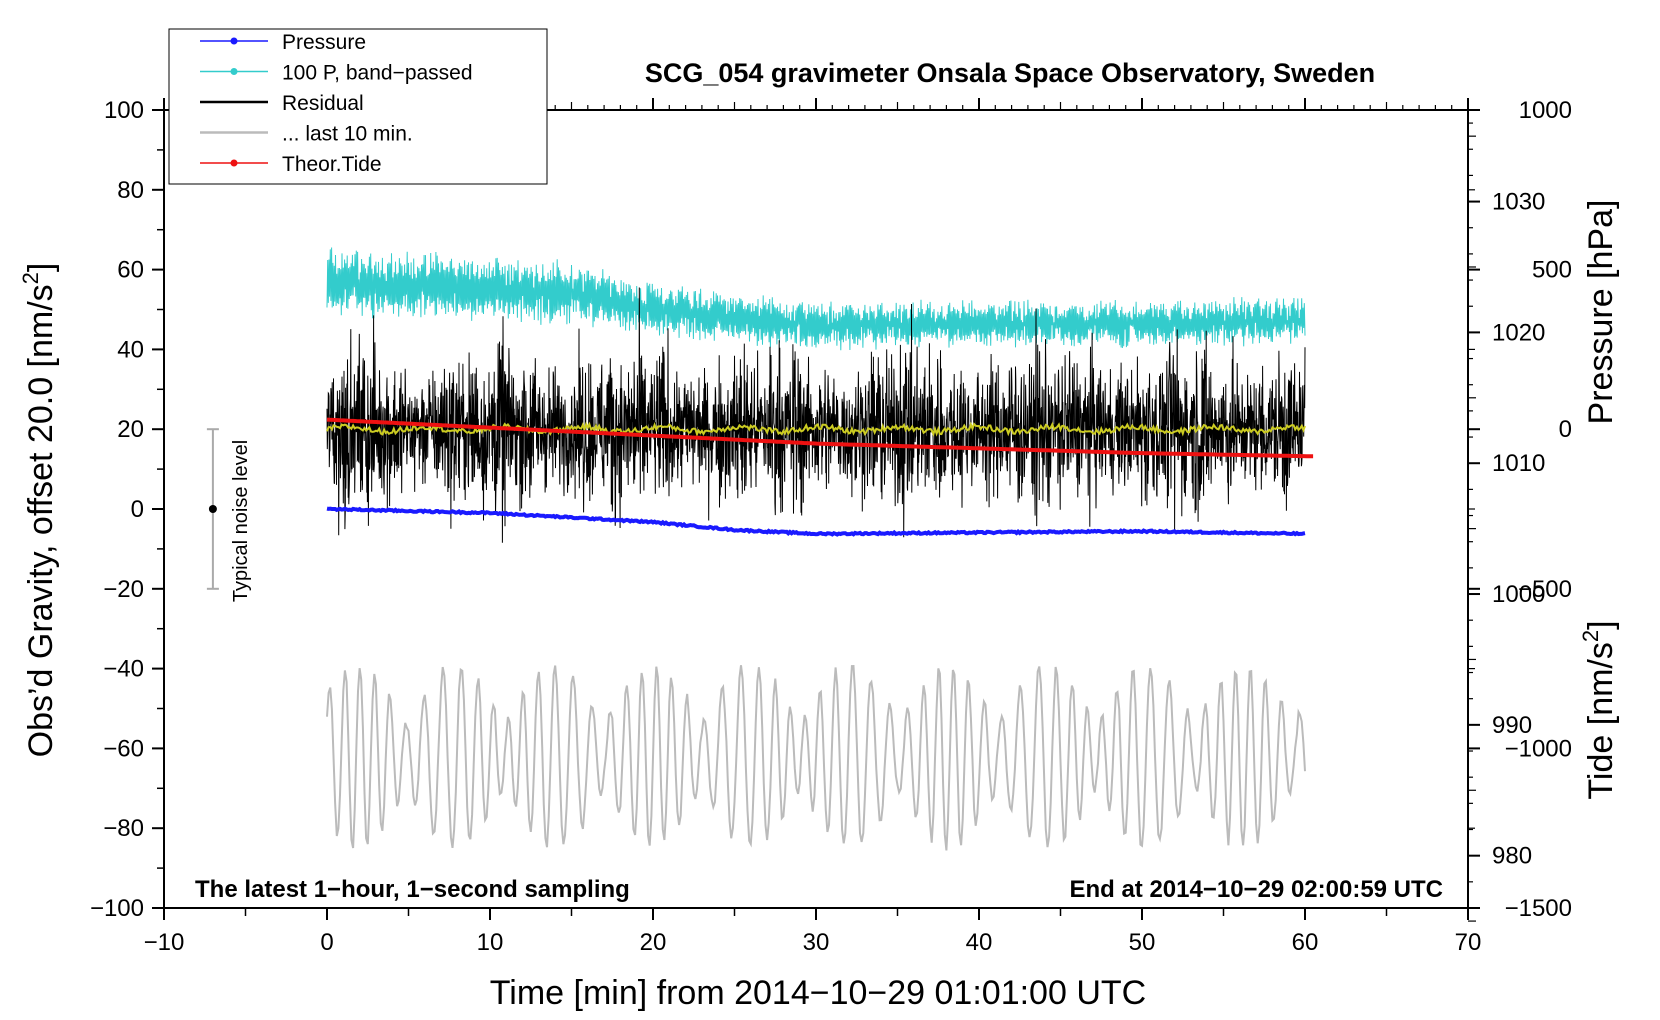 This screenshot has height=1020, width=1660. Describe the element at coordinates (41, 267) in the screenshot. I see `y-axis-title-end: ]` at that location.